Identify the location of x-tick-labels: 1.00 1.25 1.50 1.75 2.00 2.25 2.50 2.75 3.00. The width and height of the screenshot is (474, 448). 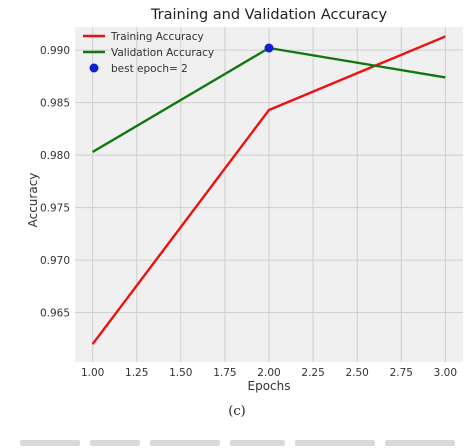
(269, 373).